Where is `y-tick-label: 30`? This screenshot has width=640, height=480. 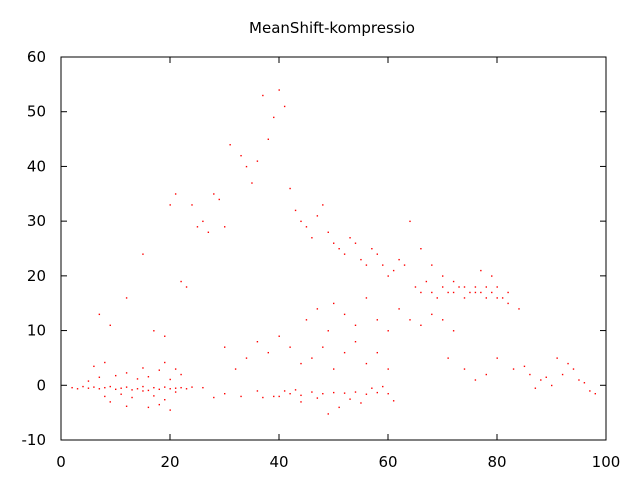
y-tick-label: 30 is located at coordinates (36, 221).